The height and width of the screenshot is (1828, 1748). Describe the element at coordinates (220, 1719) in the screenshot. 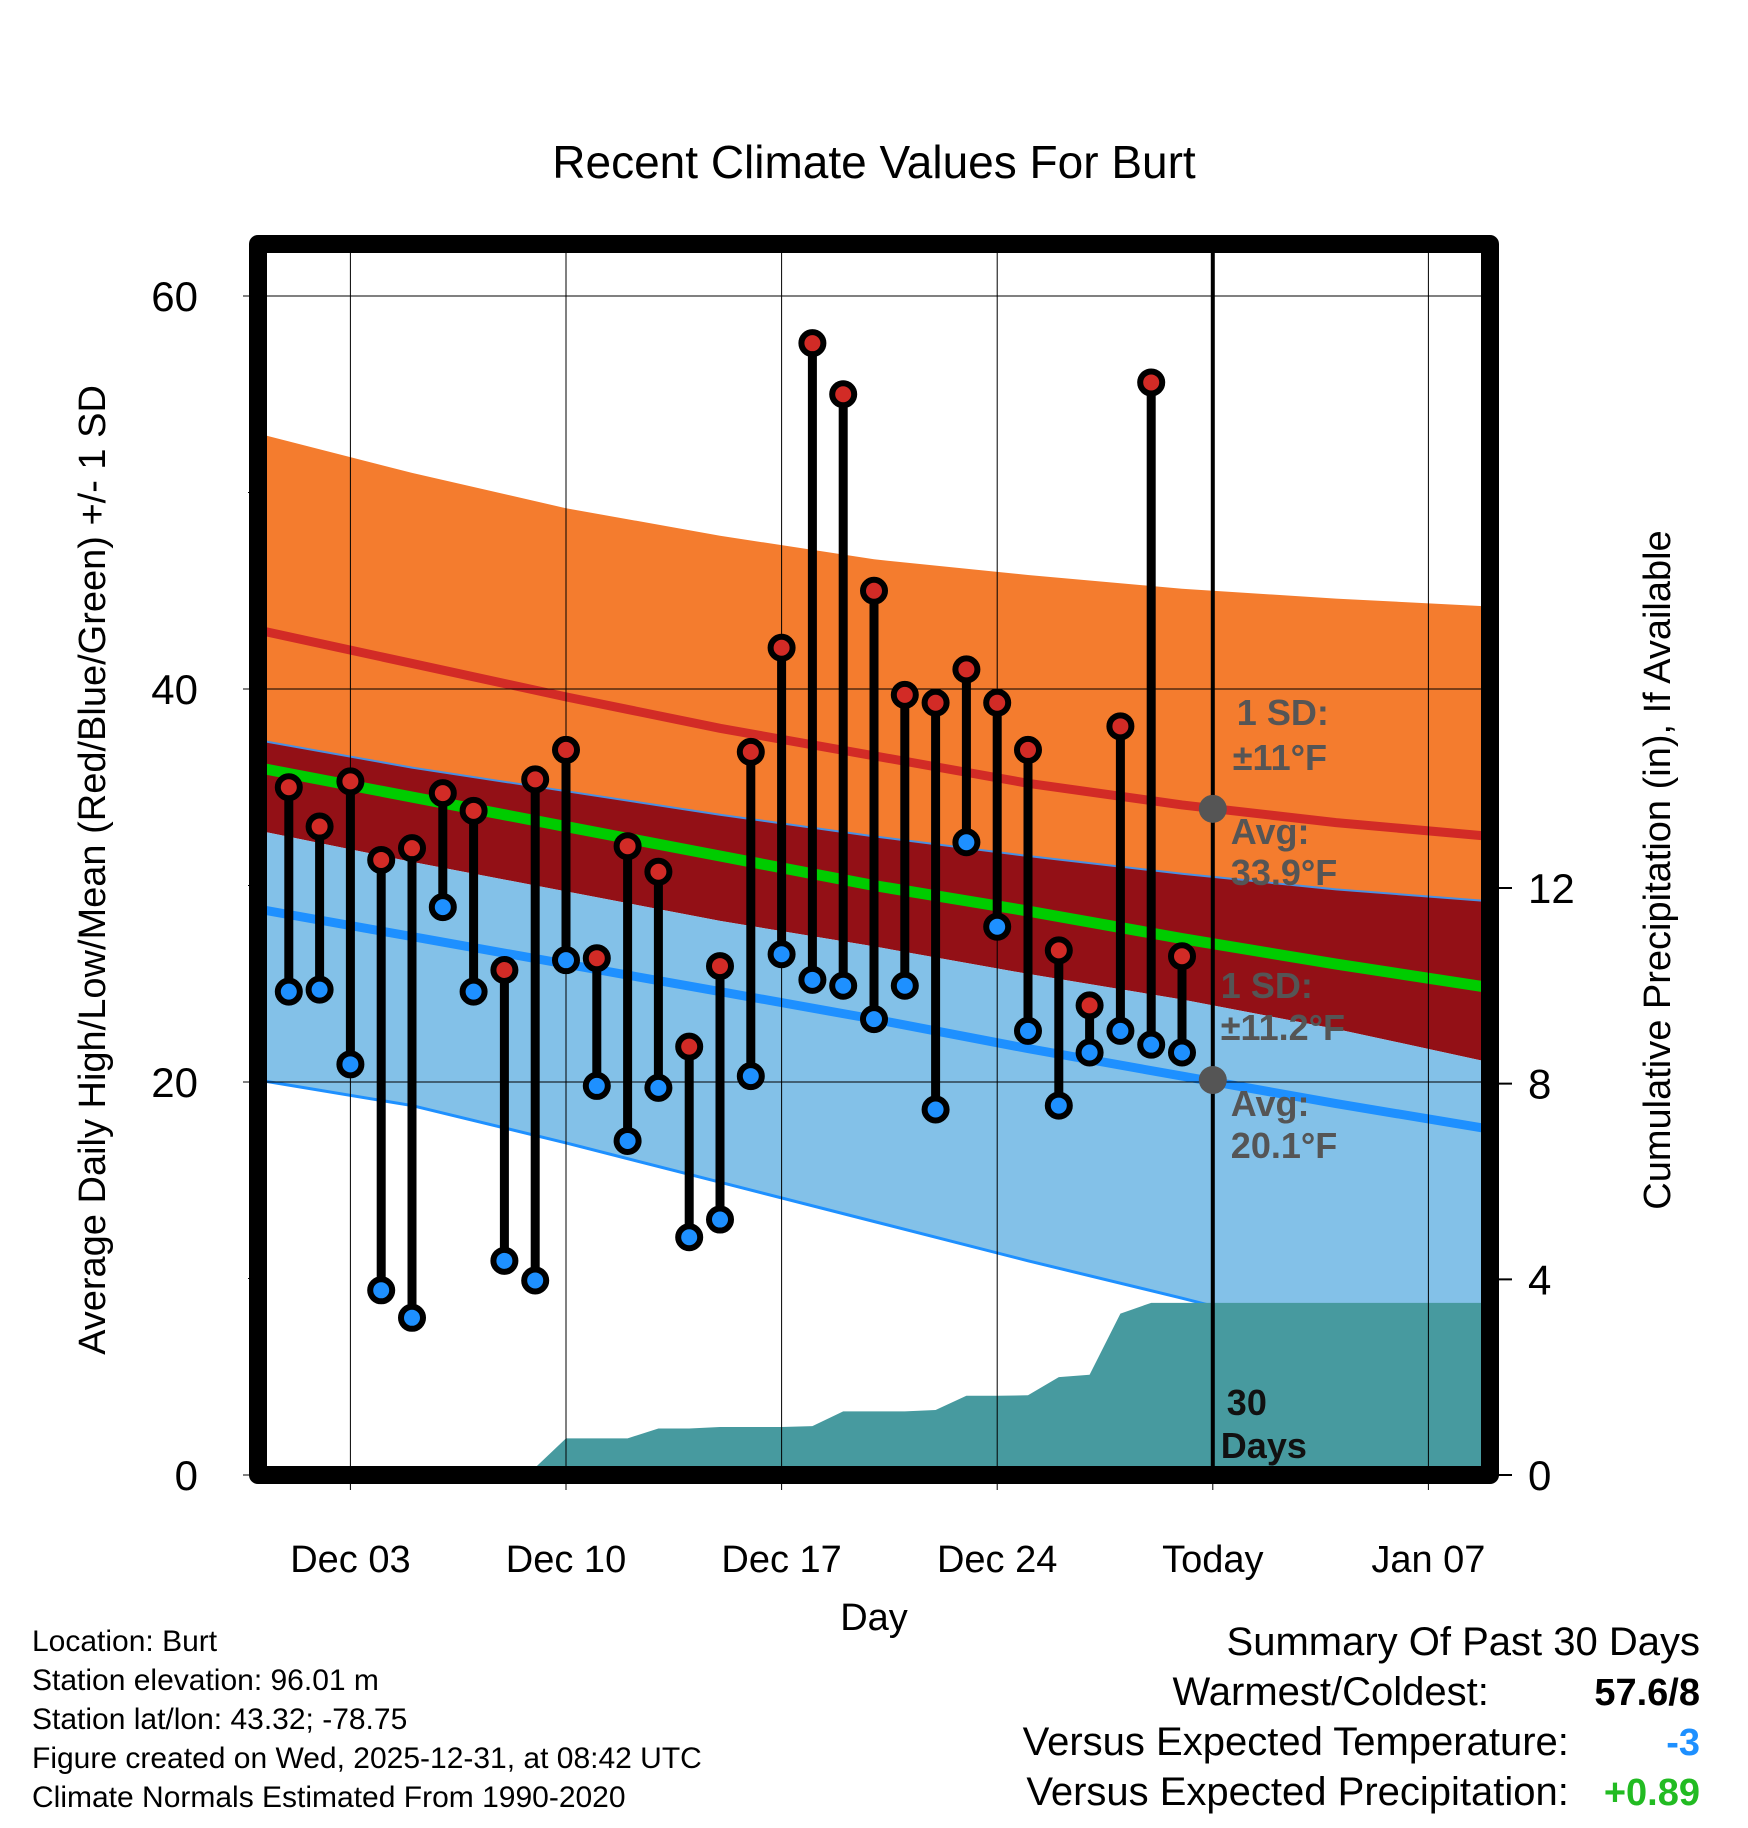

I see `latlon-text: Station lat/lon: 43.32; -78.75` at that location.